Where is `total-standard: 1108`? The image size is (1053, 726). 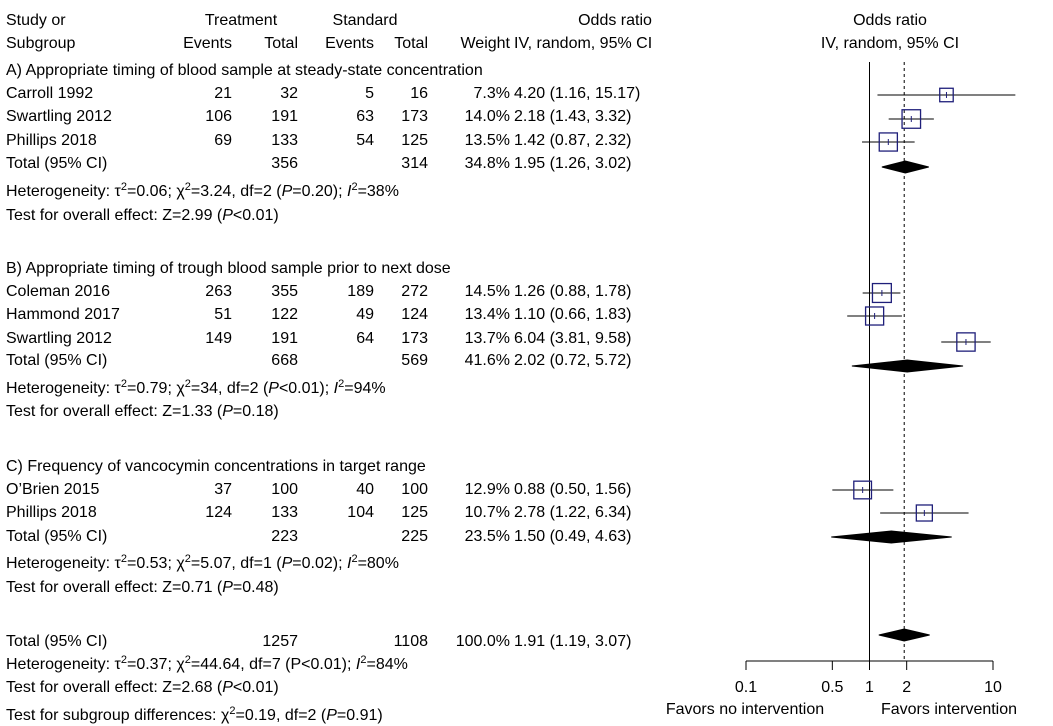 total-standard: 1108 is located at coordinates (410, 641).